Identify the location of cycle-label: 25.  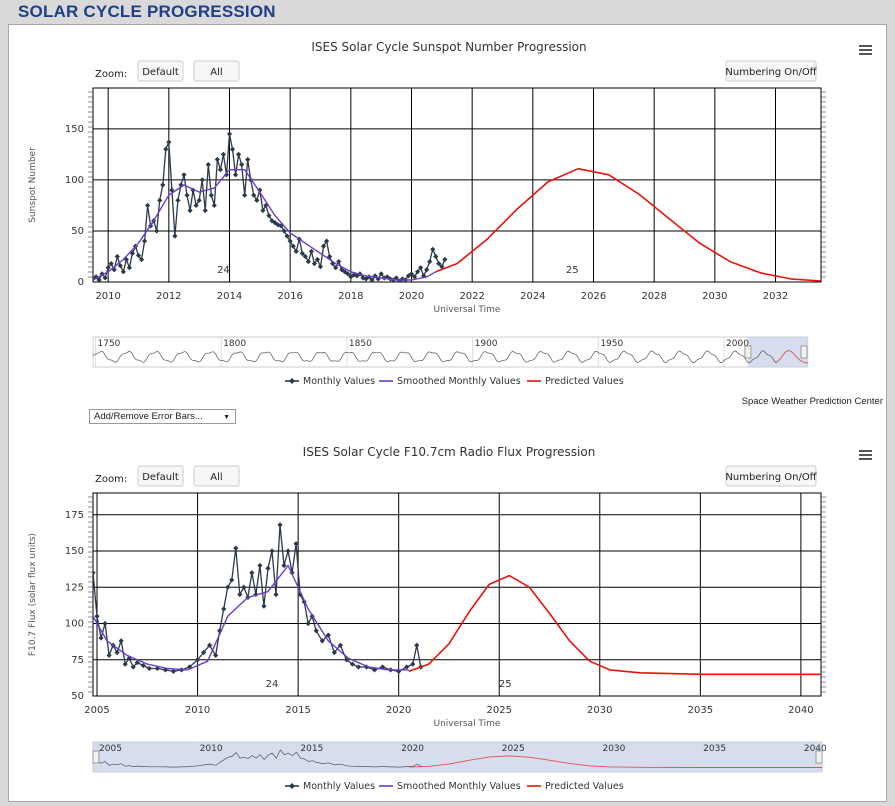
(572, 270).